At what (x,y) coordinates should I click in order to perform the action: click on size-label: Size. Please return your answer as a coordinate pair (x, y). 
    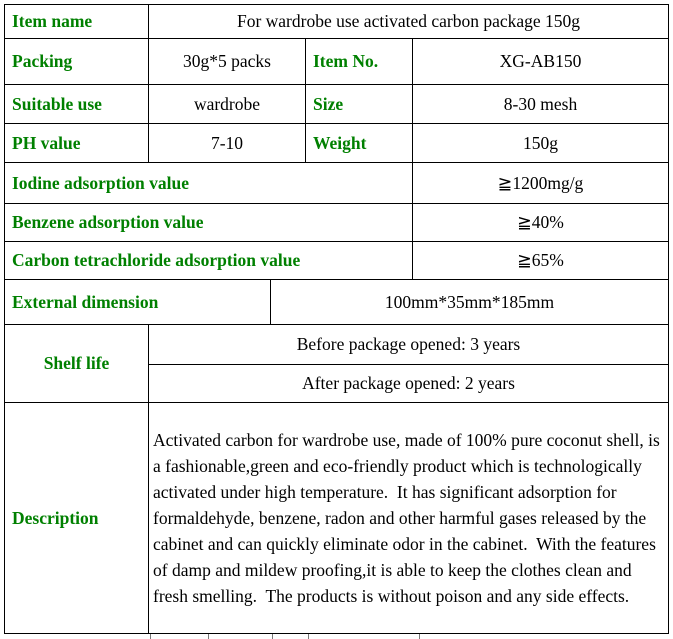
    Looking at the image, I should click on (359, 104).